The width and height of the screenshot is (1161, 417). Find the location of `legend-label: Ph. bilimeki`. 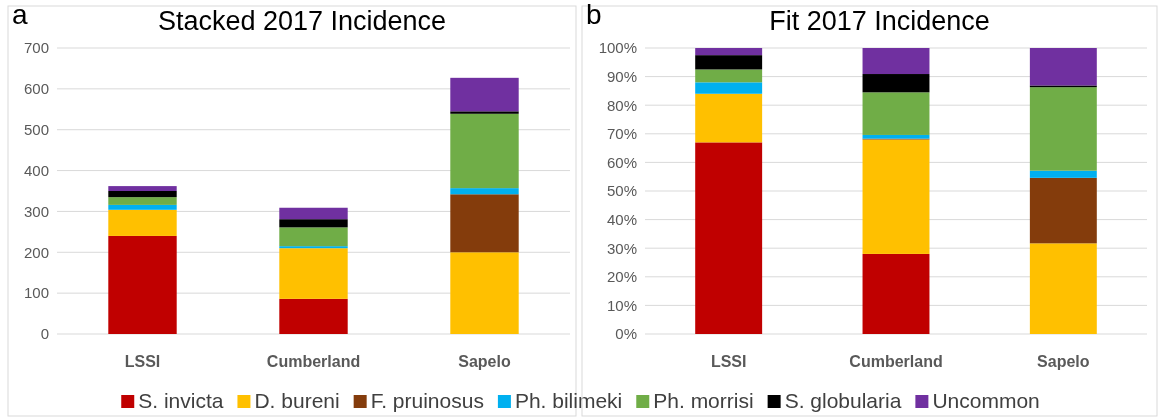

legend-label: Ph. bilimeki is located at coordinates (568, 400).